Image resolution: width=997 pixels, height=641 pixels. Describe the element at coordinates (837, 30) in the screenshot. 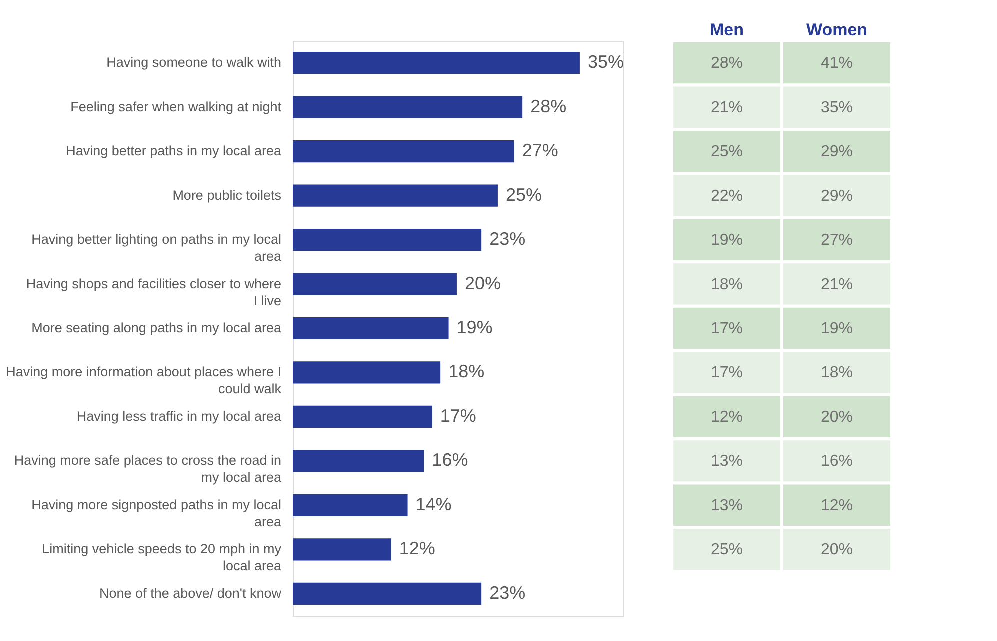

I see `category-label: Women` at that location.